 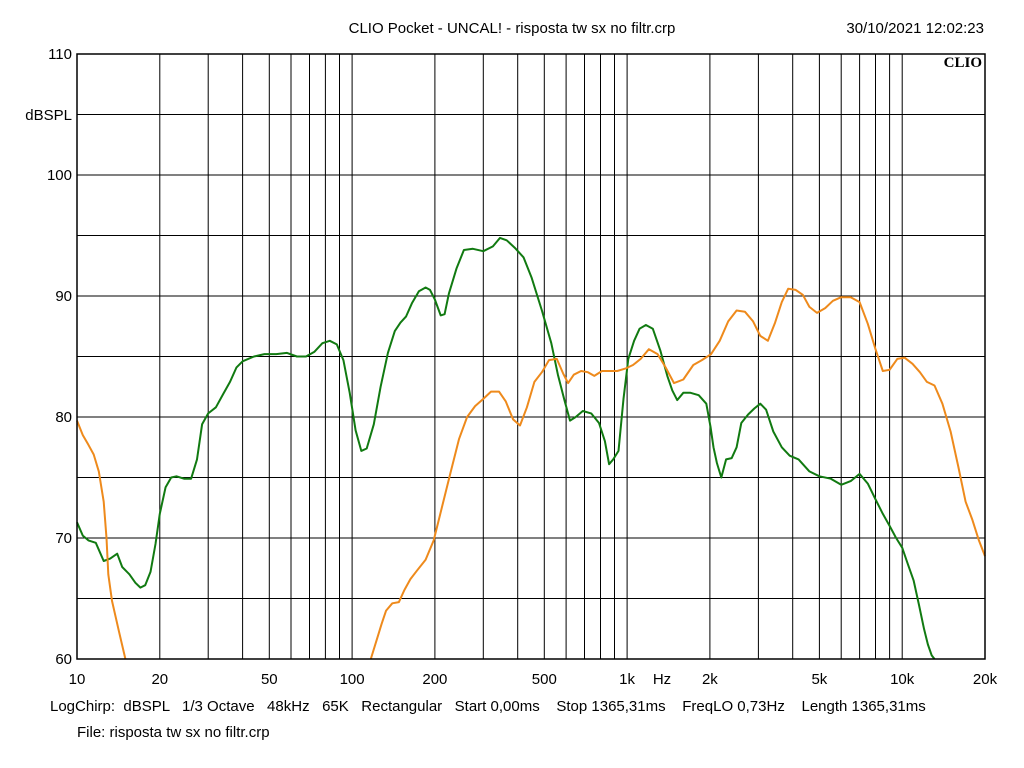 What do you see at coordinates (60, 54) in the screenshot?
I see `y-tick-label: 110` at bounding box center [60, 54].